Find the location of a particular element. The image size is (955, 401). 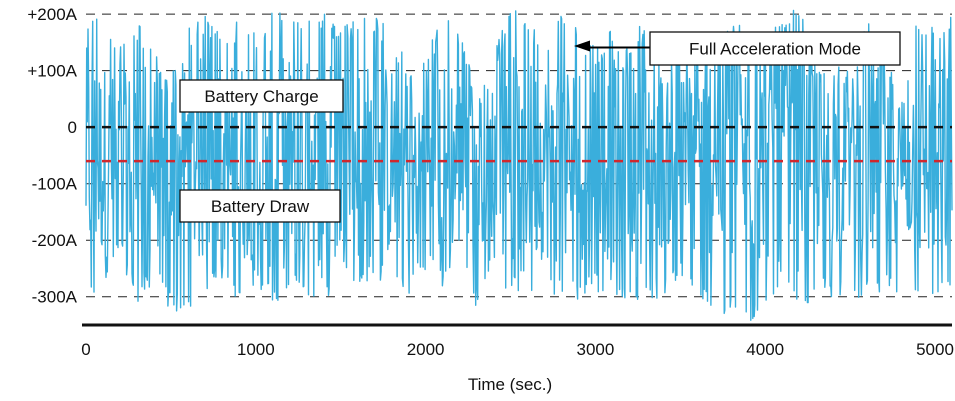

callout-label: Battery Draw is located at coordinates (260, 206).